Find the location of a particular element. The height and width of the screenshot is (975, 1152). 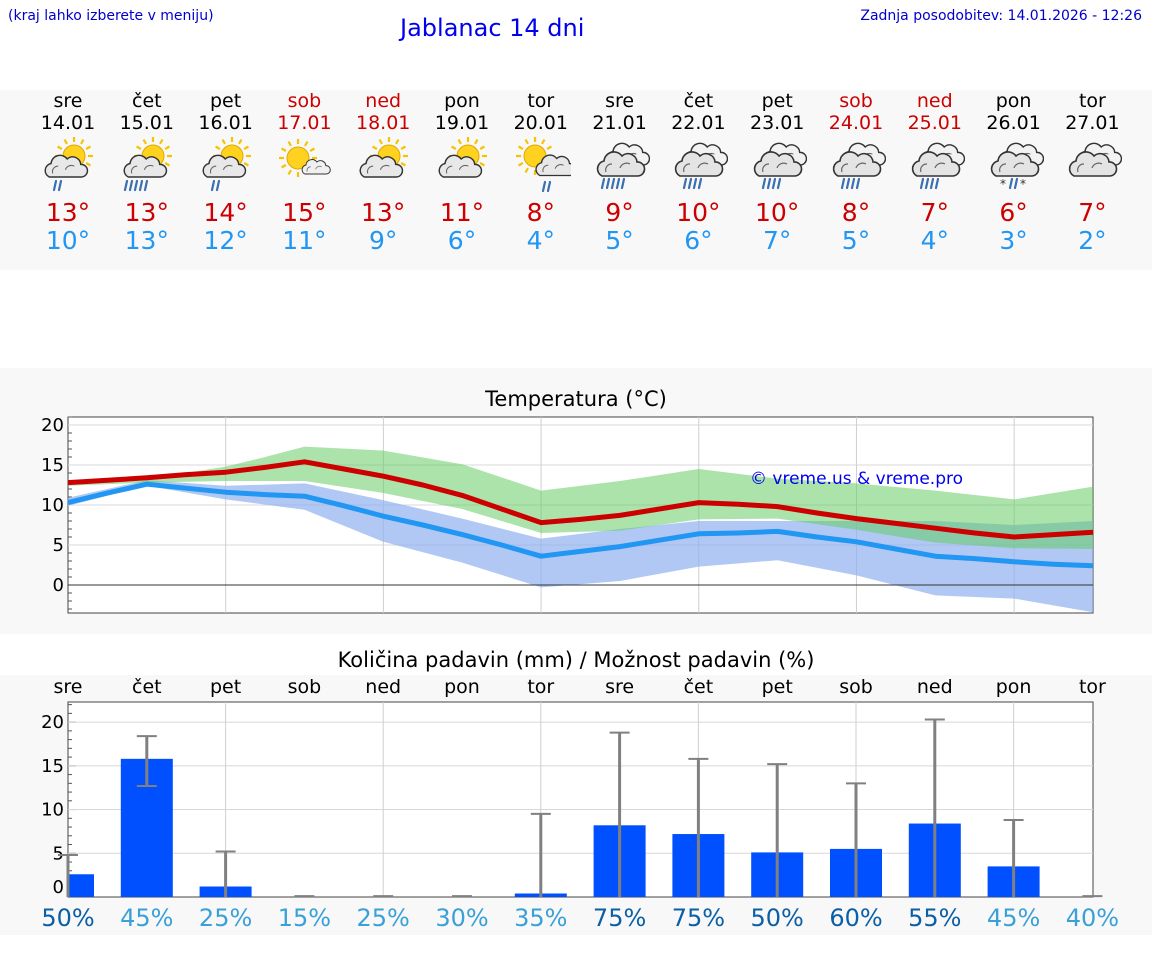

sun-disc is located at coordinates (298, 158).